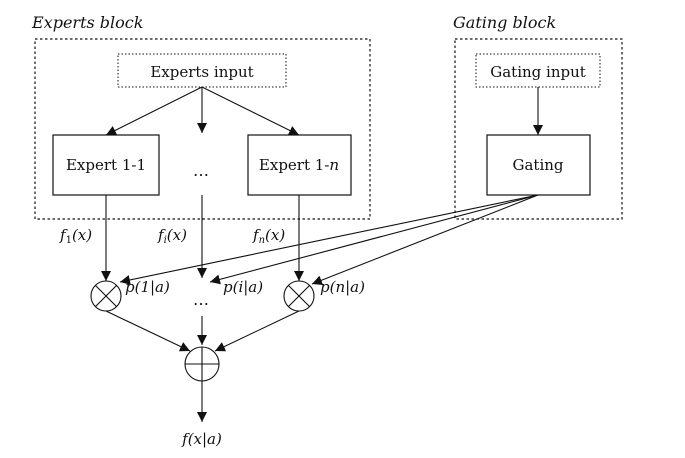 Image resolution: width=685 pixels, height=458 pixels. I want to click on label-p1: p(1|a), so click(147, 287).